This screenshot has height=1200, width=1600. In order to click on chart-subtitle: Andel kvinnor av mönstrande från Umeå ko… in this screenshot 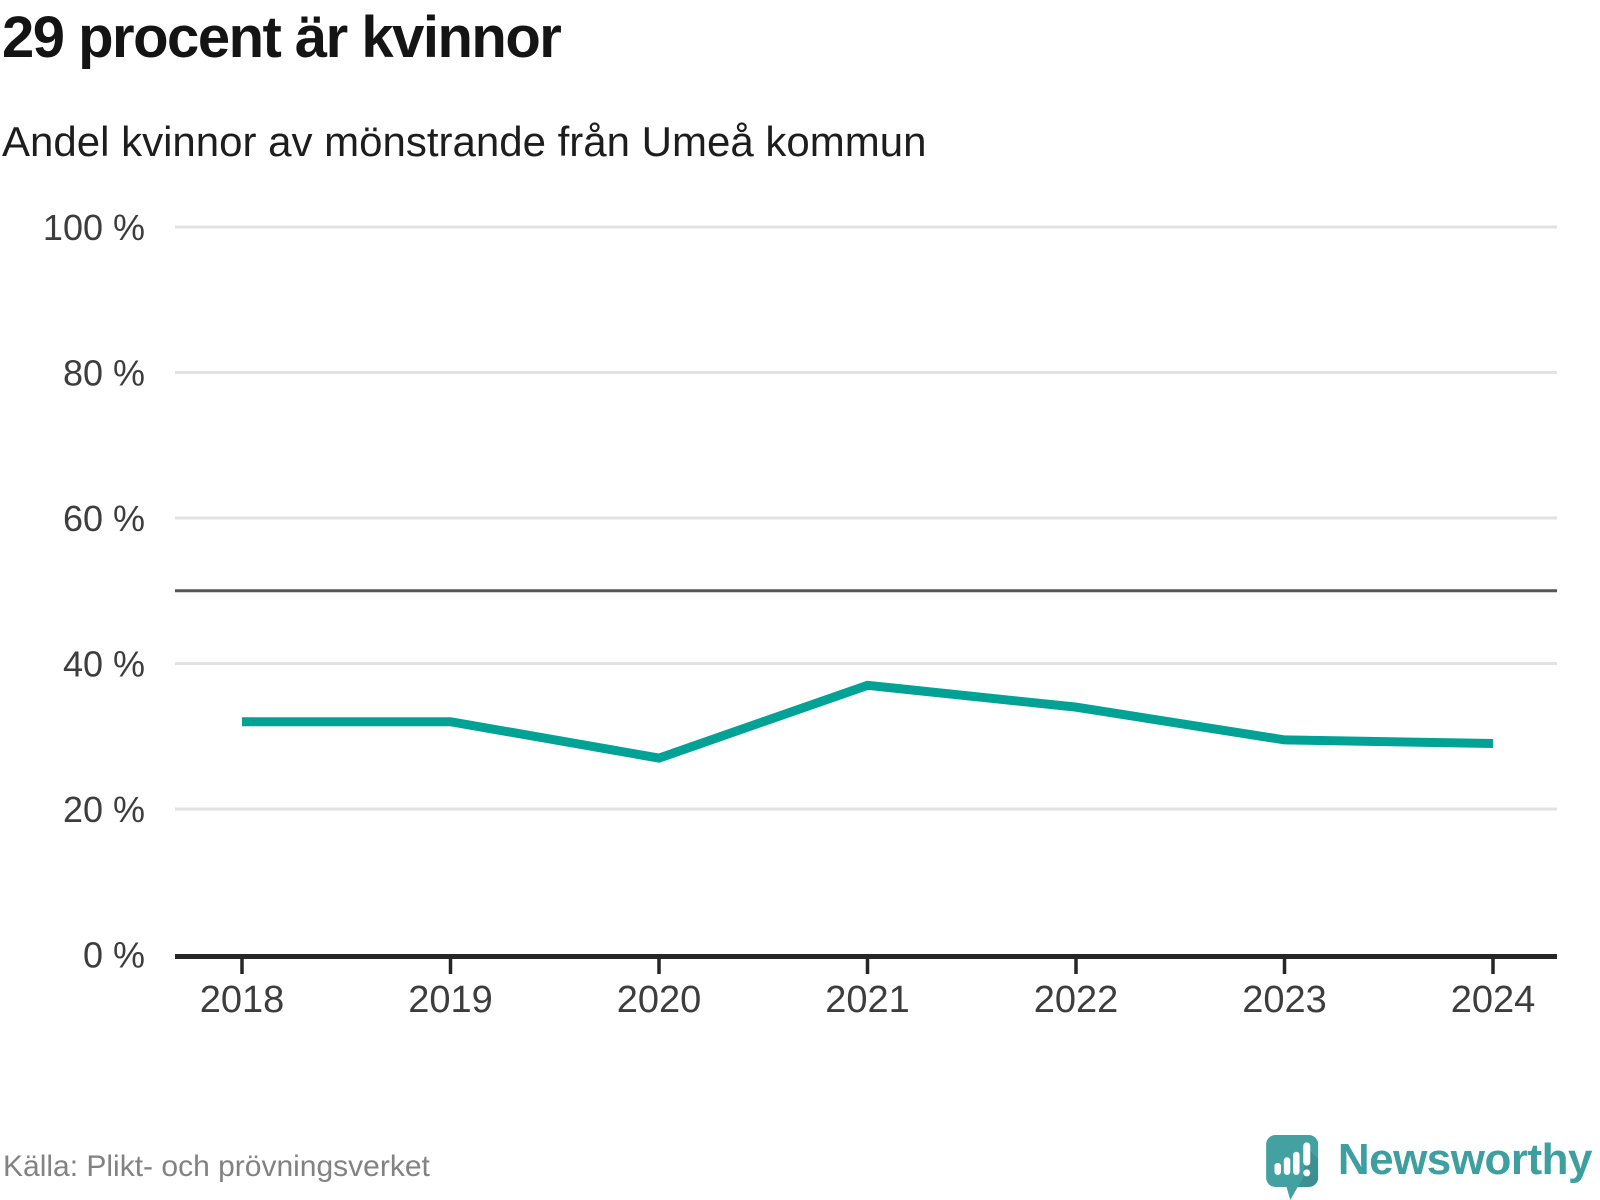, I will do `click(464, 141)`.